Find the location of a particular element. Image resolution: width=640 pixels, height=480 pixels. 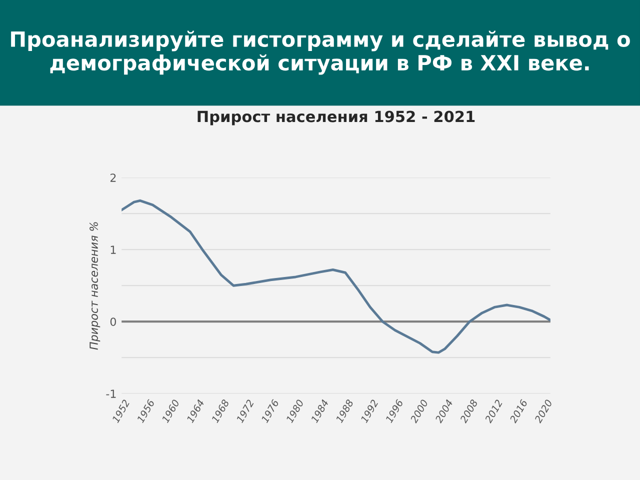

y-axis-title: Прирост населения % is located at coordinates (95, 286).